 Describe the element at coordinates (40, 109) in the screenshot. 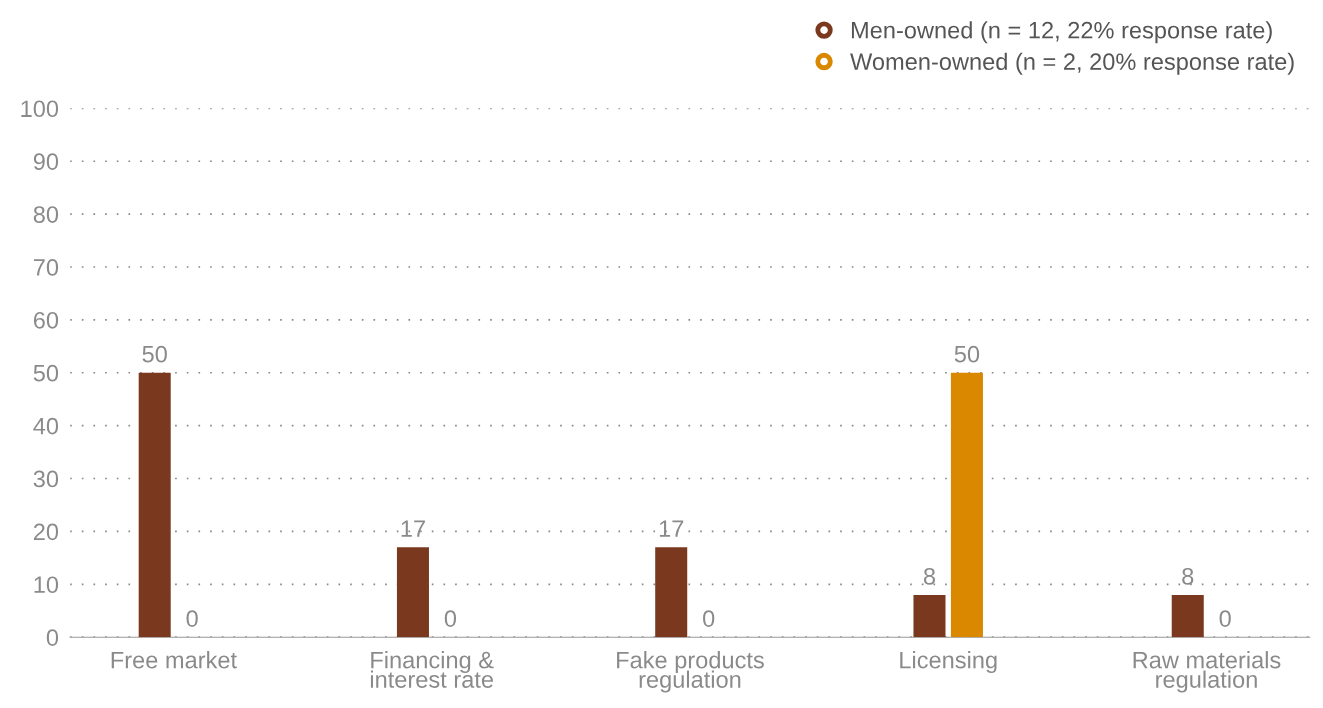

I see `y-tick-label: 100` at that location.